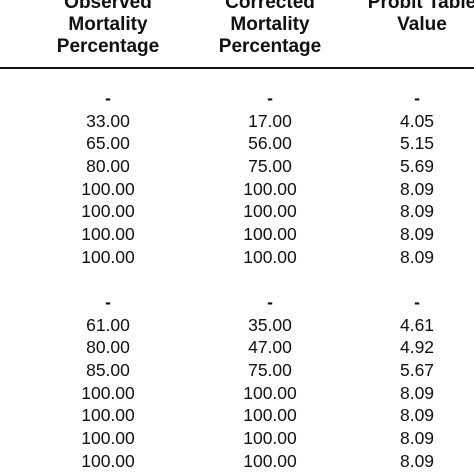 The height and width of the screenshot is (474, 474). I want to click on header-corrected-mortality: Corrected Mortality Percentage, so click(270, 29).